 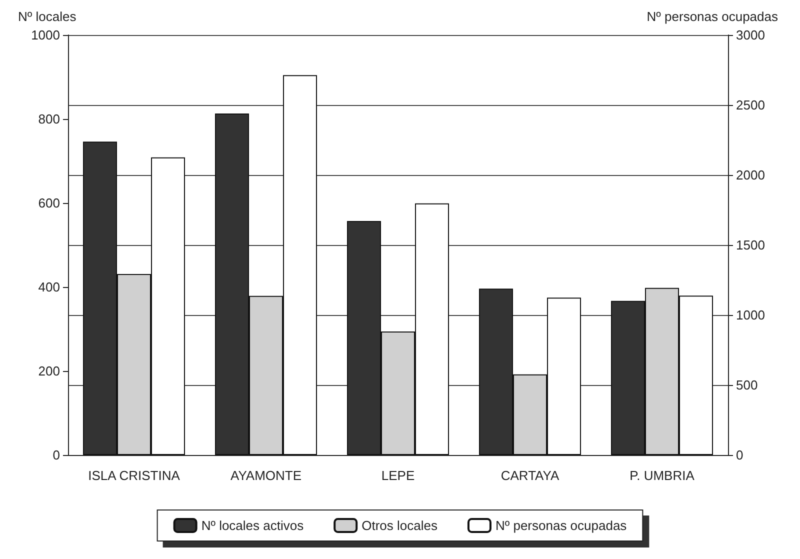 I want to click on y-tick-label: 600, so click(x=49, y=203).